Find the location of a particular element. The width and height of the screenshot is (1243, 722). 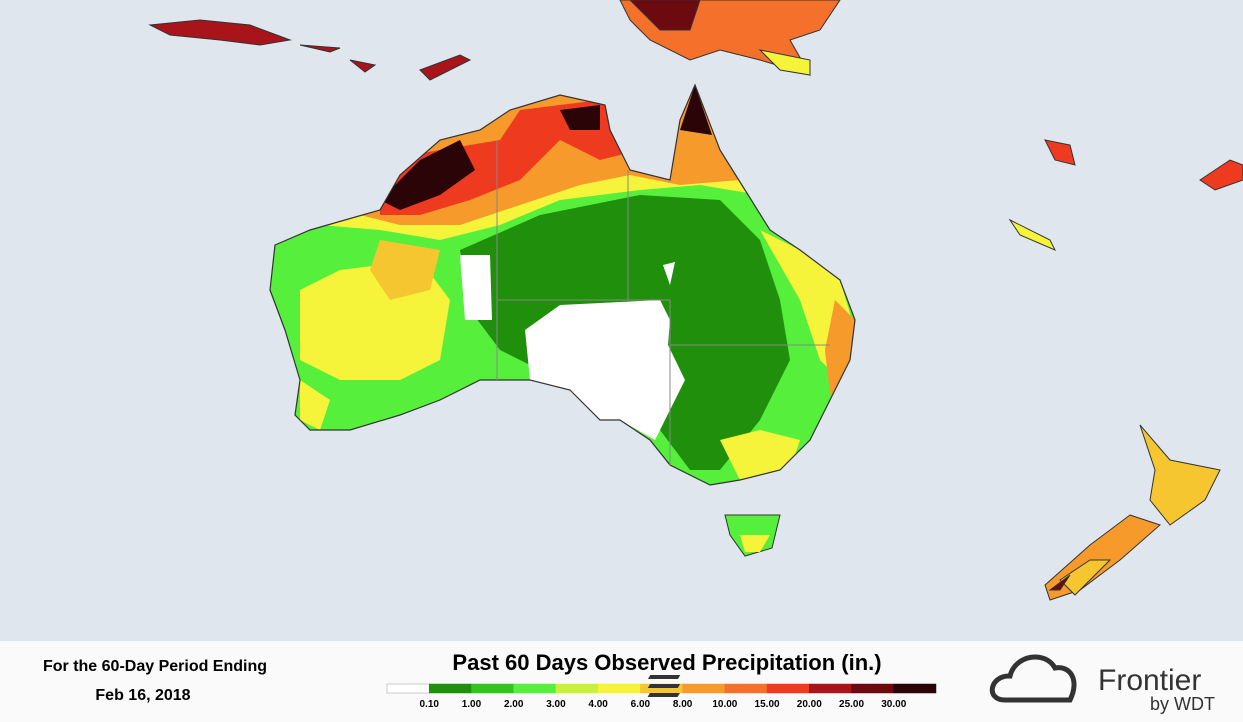

logo: Frontier by WDT is located at coordinates (931, 684).